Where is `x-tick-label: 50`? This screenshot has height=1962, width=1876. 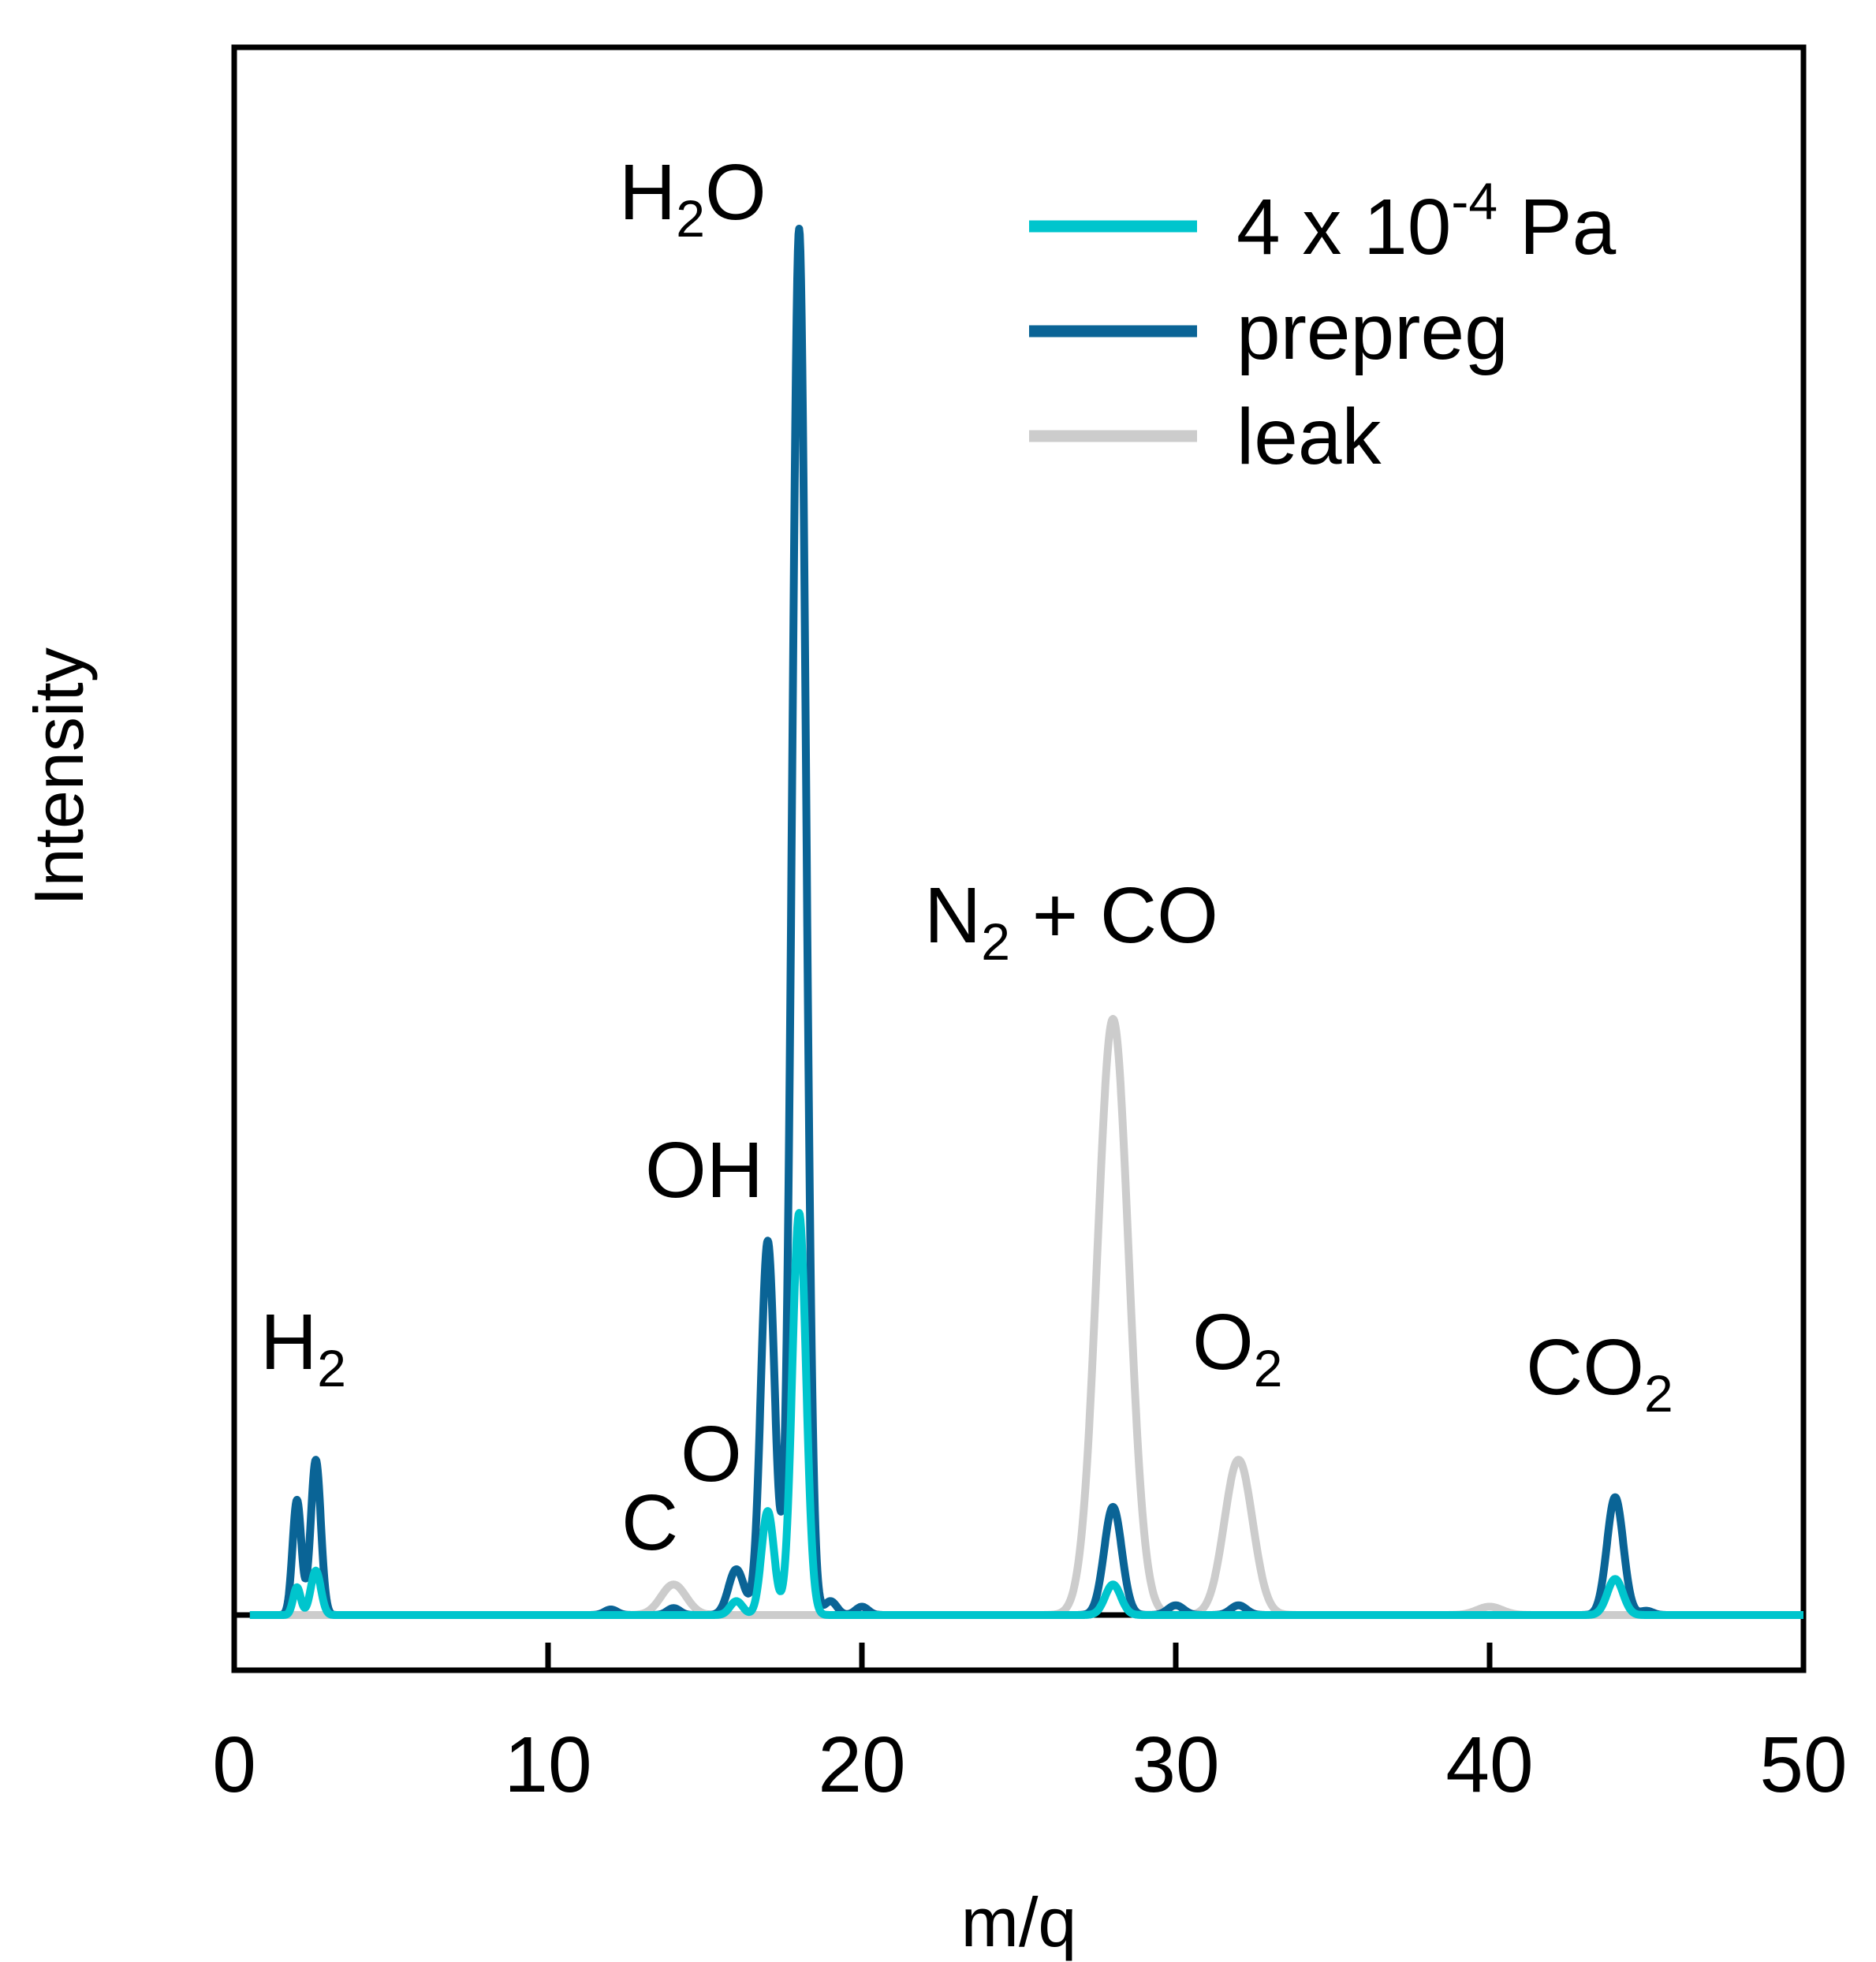
x-tick-label: 50 is located at coordinates (1803, 1765).